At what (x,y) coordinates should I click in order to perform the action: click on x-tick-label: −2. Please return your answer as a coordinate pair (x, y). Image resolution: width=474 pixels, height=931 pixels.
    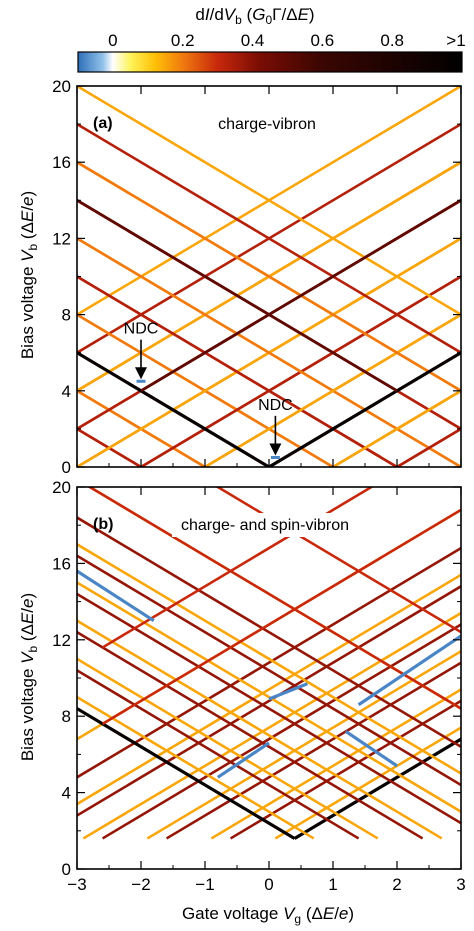
    Looking at the image, I should click on (140, 884).